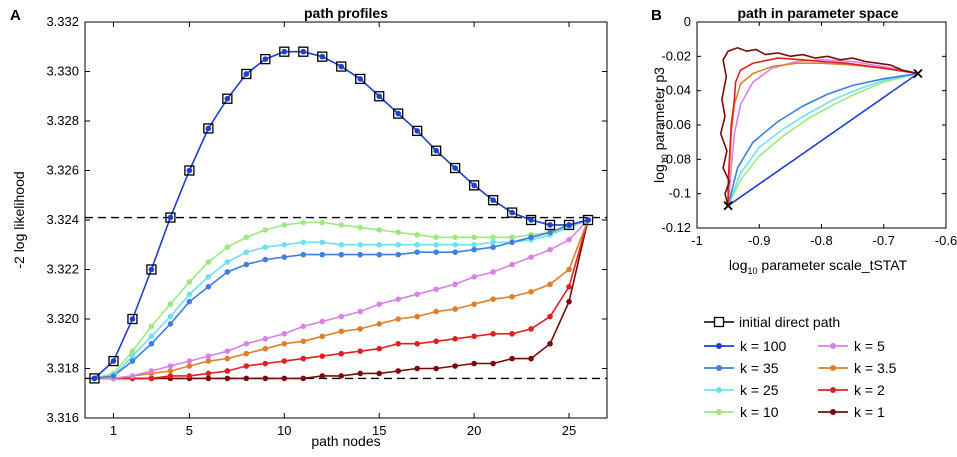  I want to click on y-tick-label: 3.324, so click(62, 219).